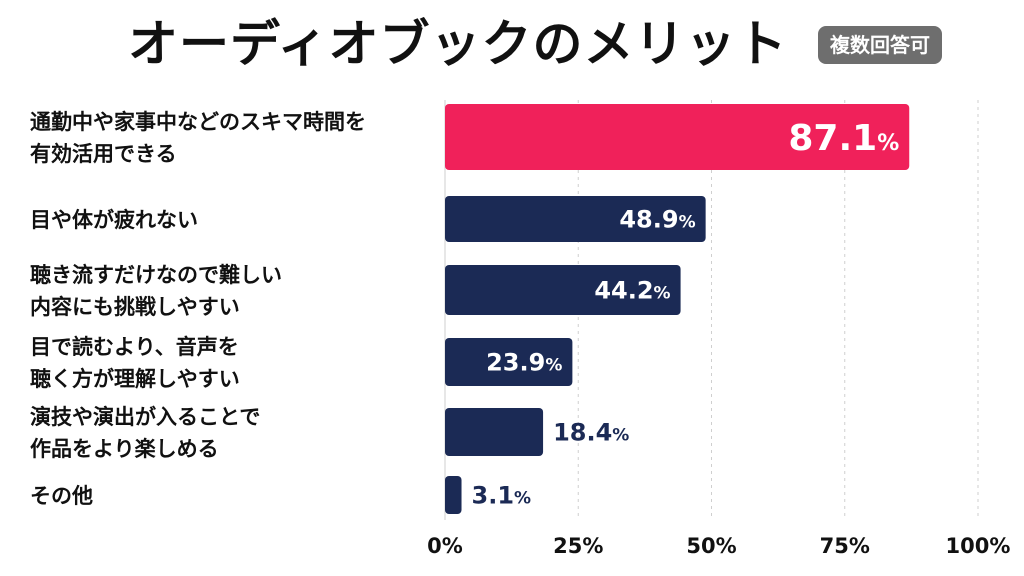 The height and width of the screenshot is (576, 1024). What do you see at coordinates (502, 496) in the screenshot?
I see `bar-value-label: 3.1%` at bounding box center [502, 496].